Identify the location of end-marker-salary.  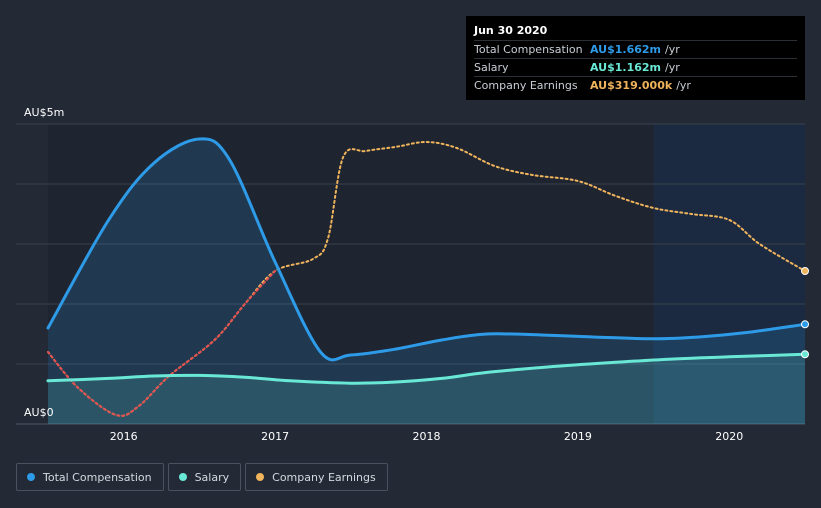
(805, 354).